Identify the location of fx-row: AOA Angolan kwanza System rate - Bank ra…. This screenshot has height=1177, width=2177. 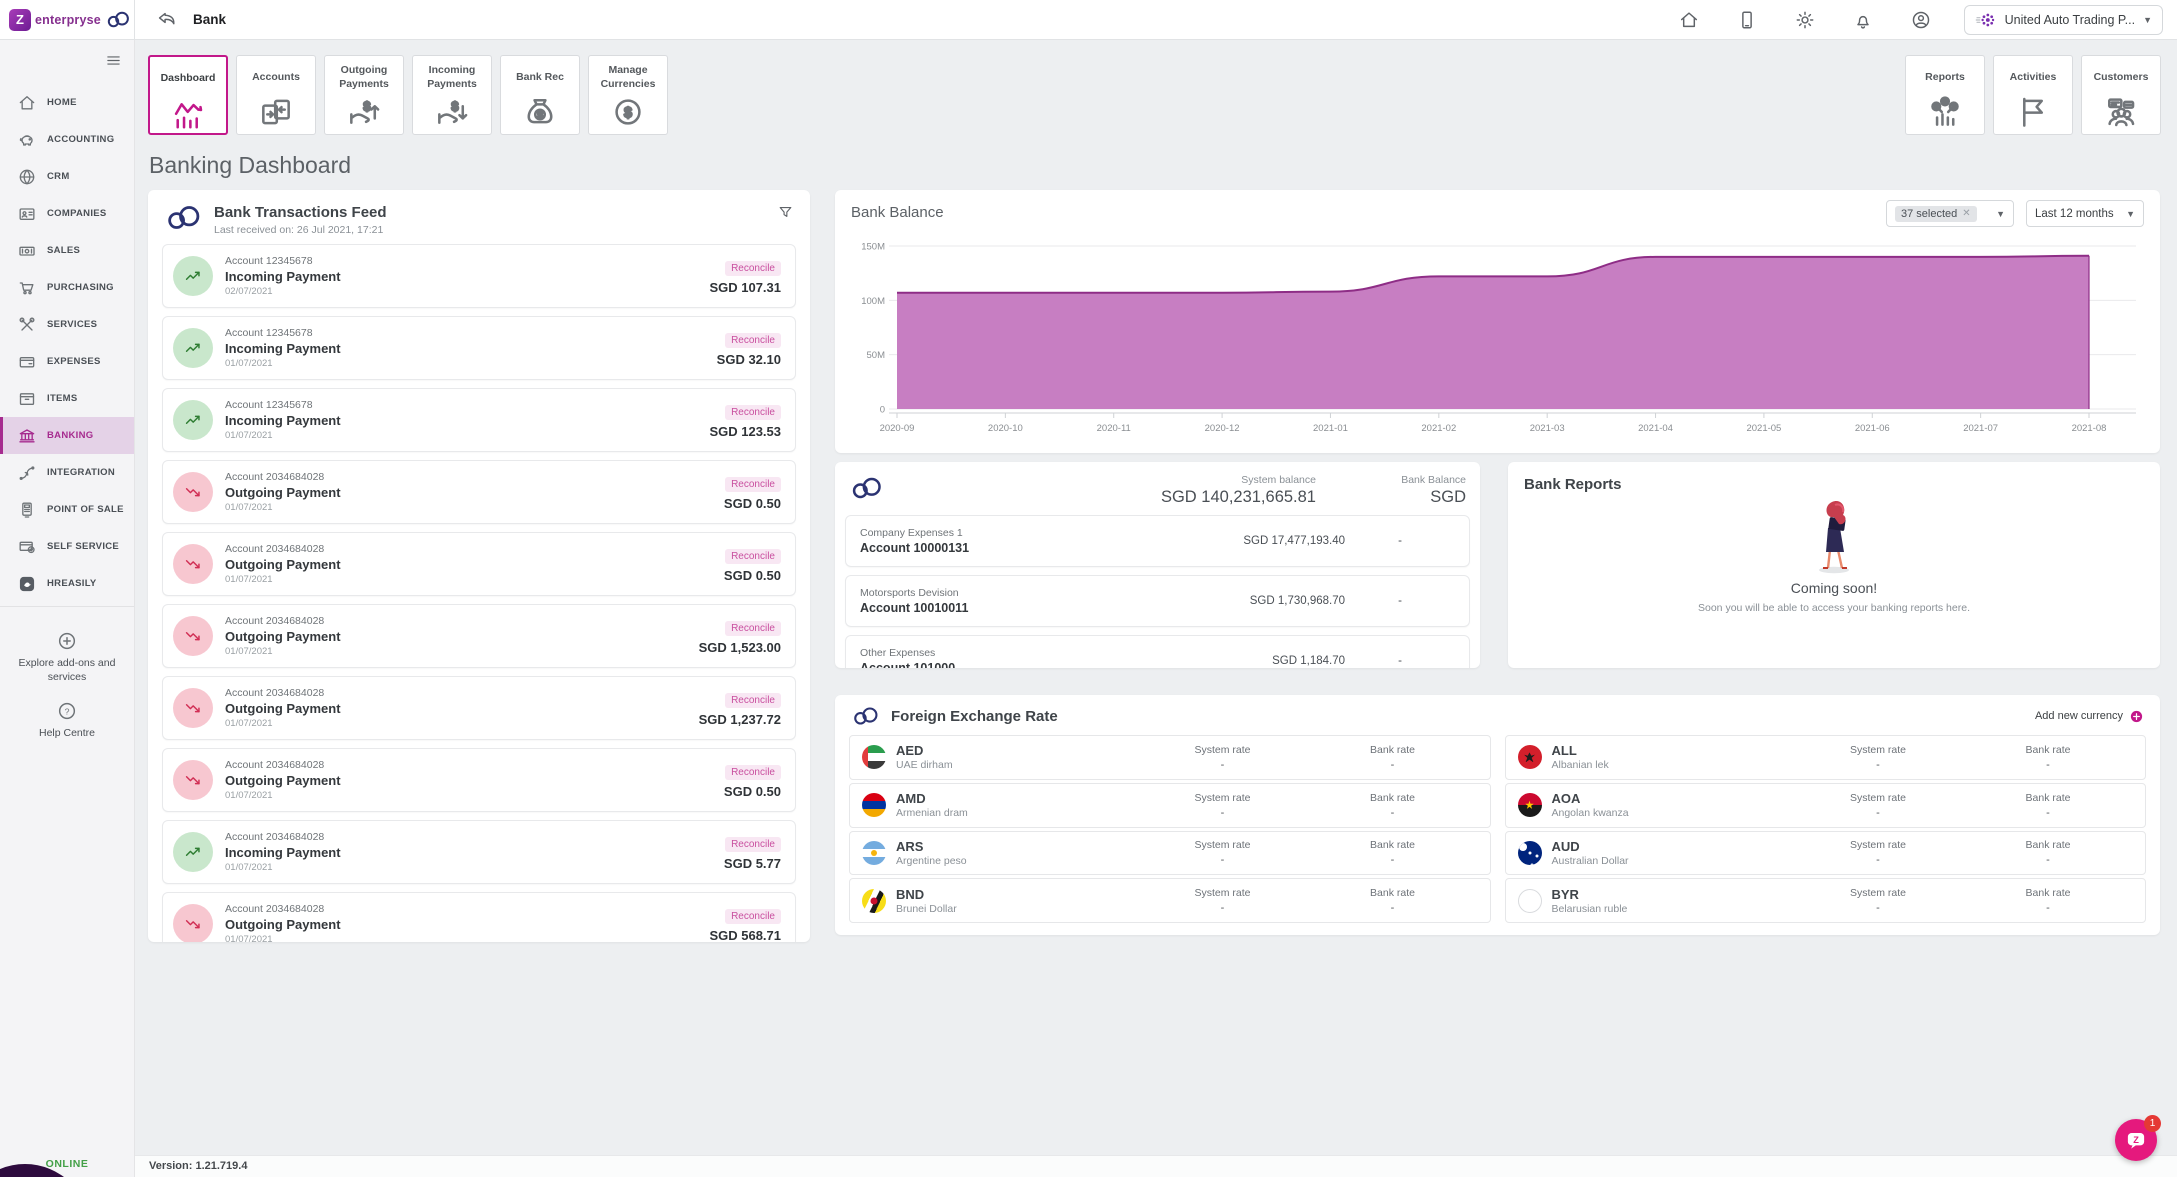
(1825, 805).